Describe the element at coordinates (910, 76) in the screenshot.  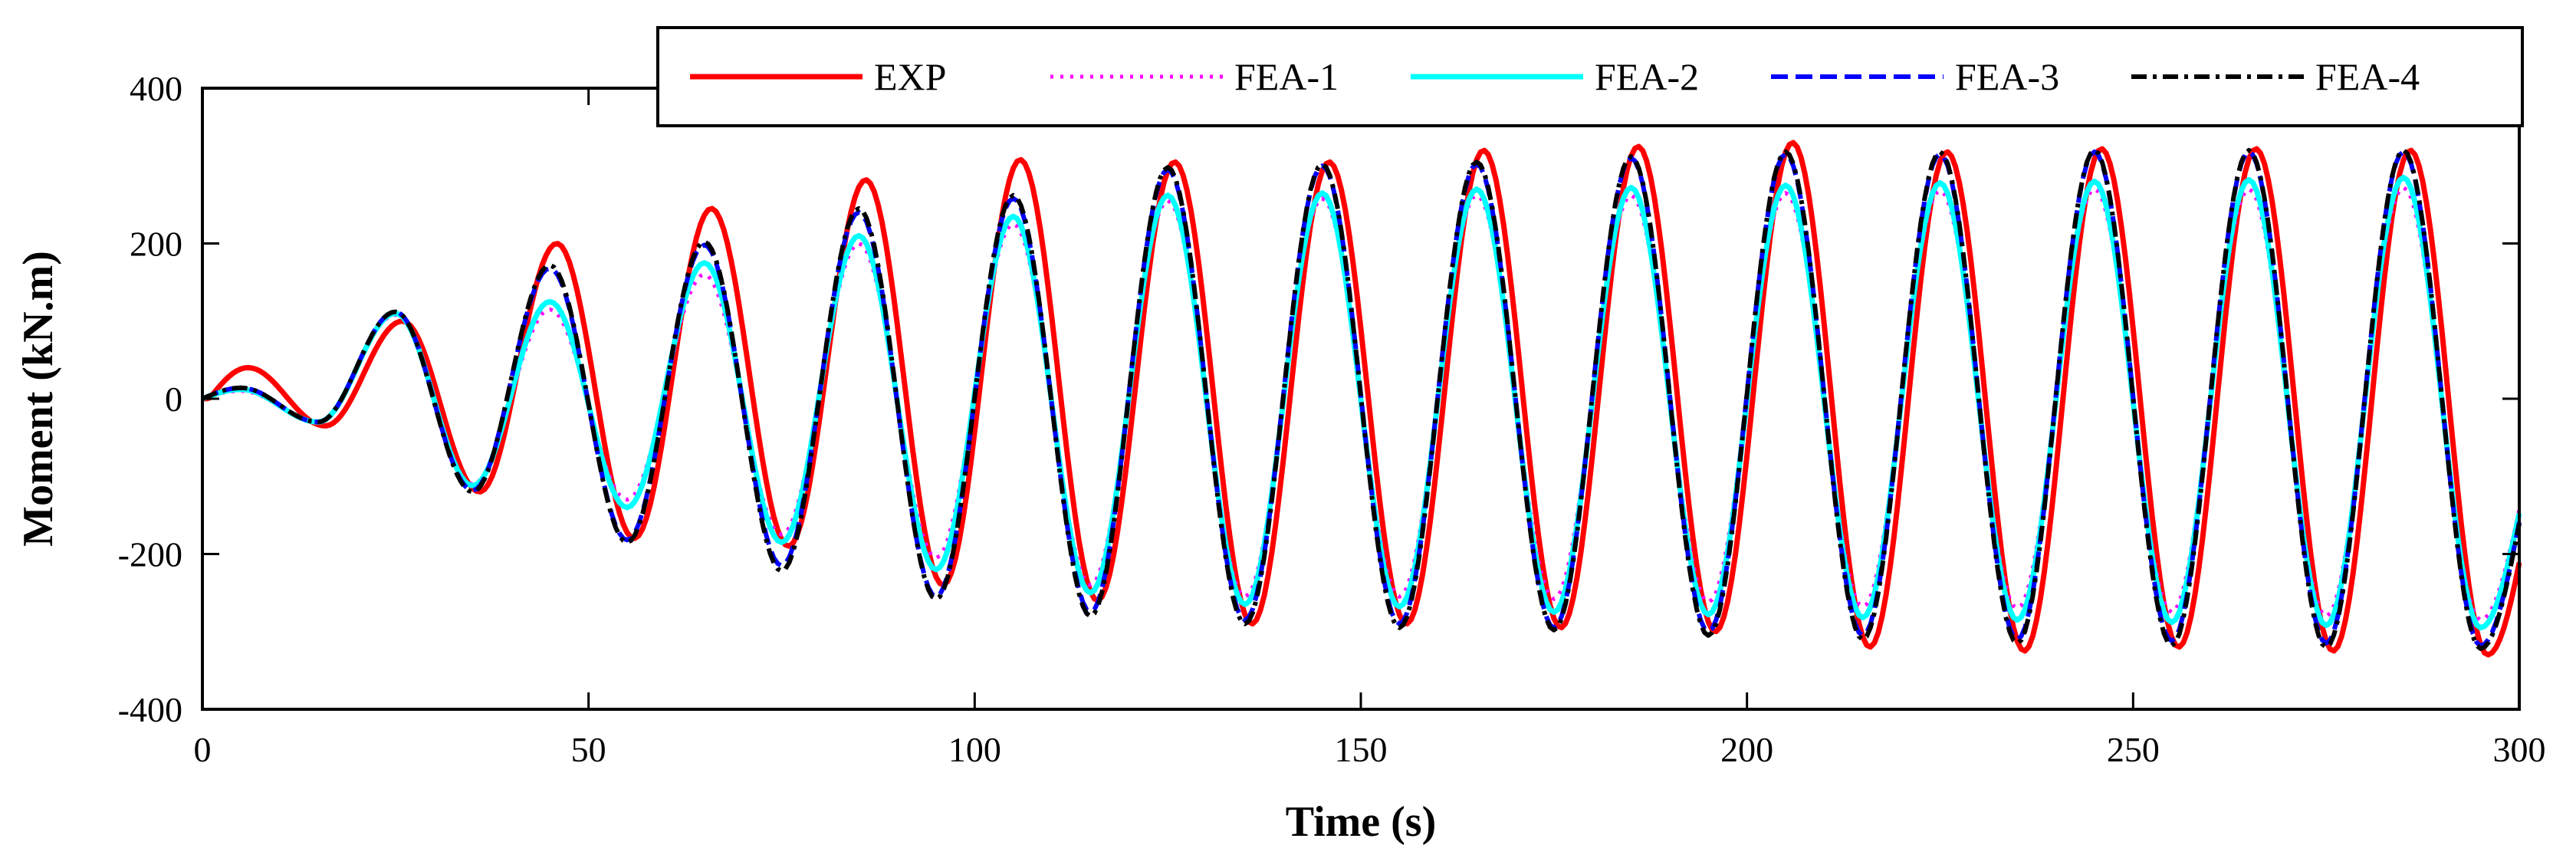
I see `legend-label-exp: EXP` at that location.